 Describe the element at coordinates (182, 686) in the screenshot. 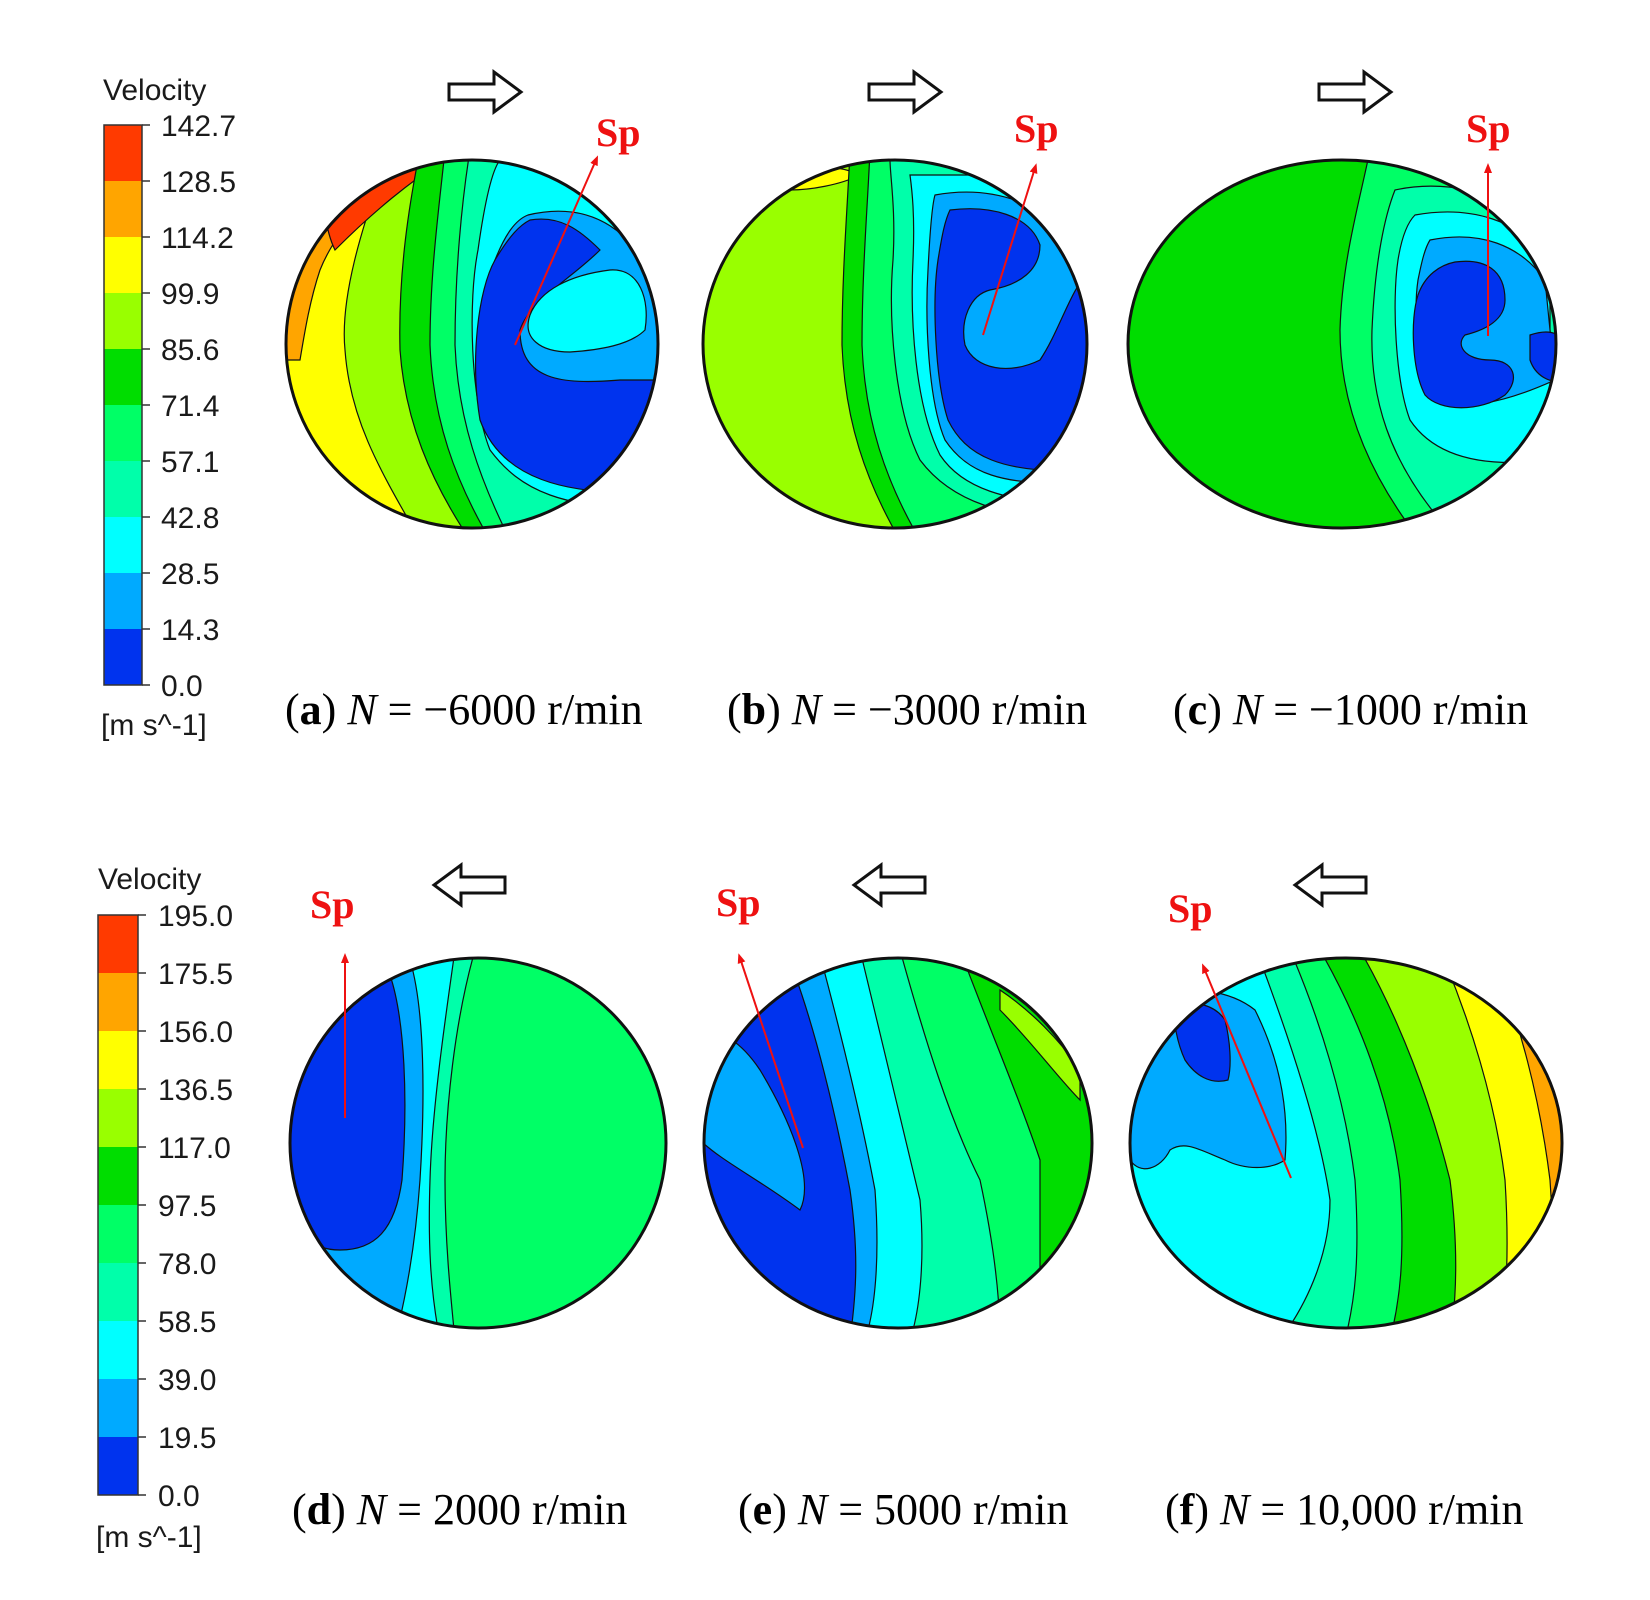

I see `legend-top-tick: 0.0` at that location.